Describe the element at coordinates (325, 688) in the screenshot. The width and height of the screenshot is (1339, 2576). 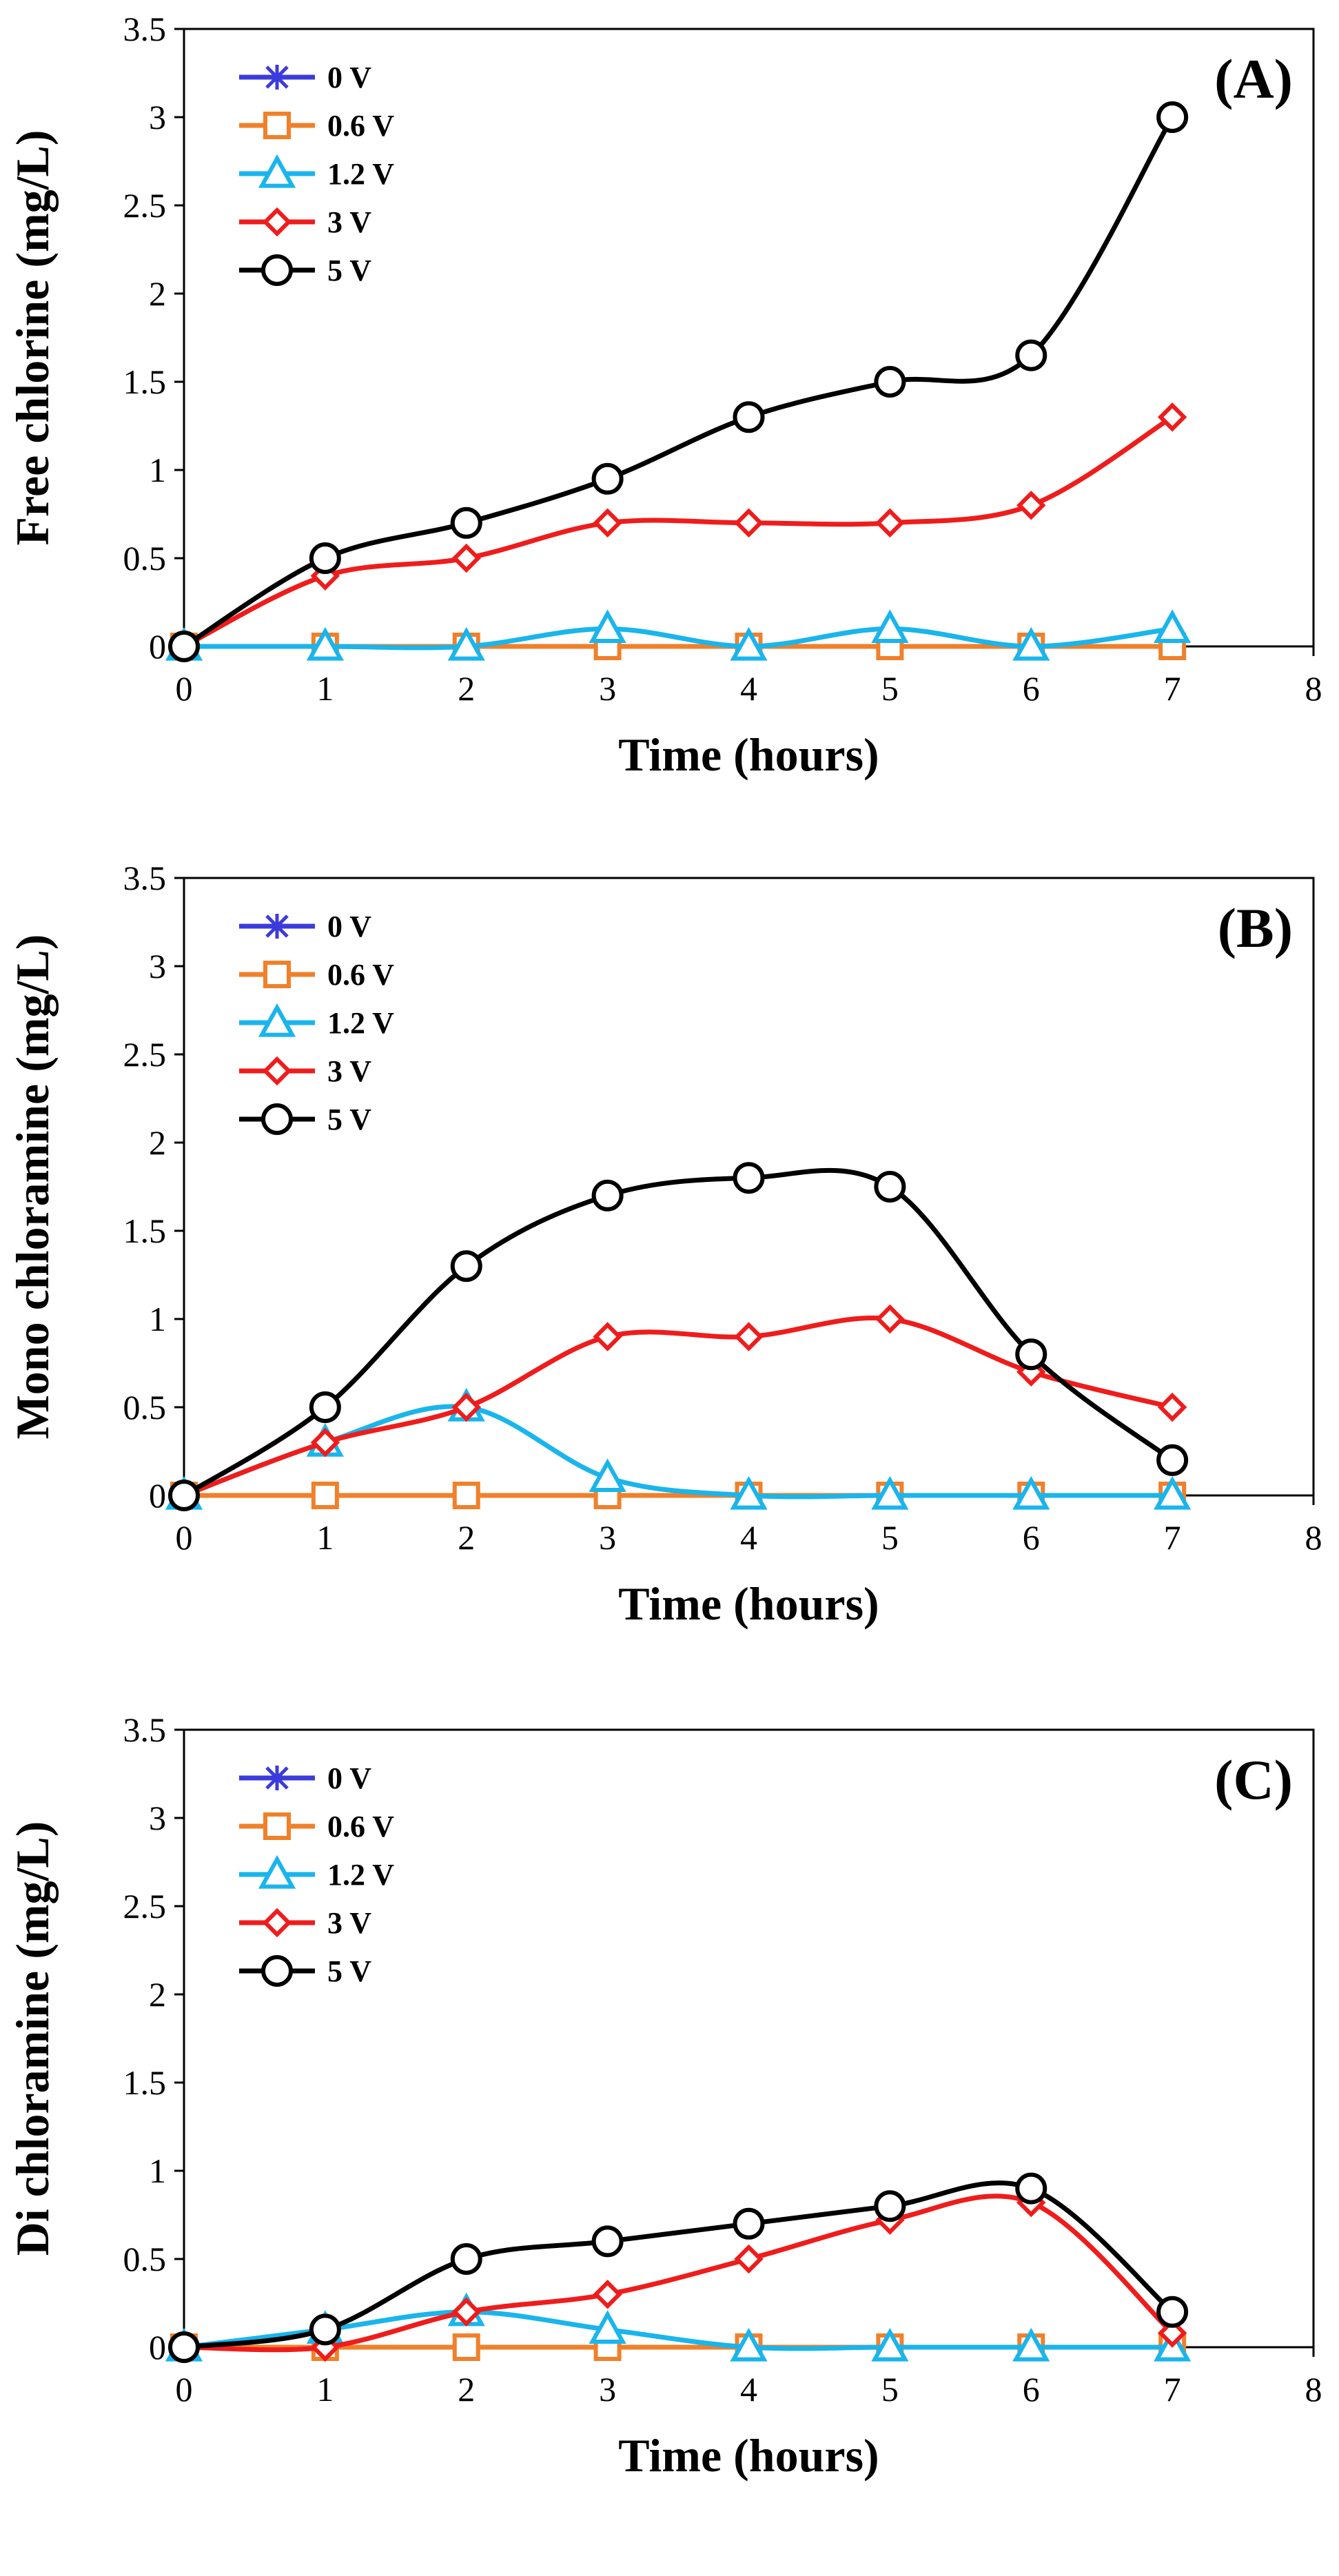
I see `x-tick-label: 1` at that location.